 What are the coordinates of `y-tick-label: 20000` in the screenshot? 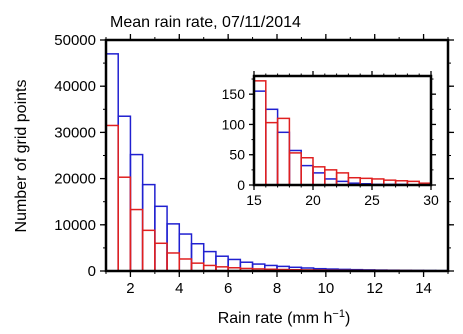 It's located at (75, 179).